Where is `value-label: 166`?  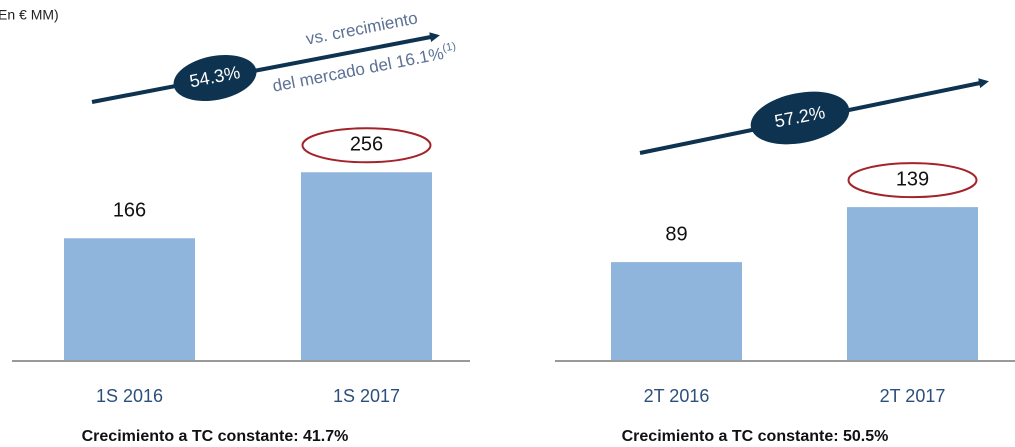
value-label: 166 is located at coordinates (129, 211).